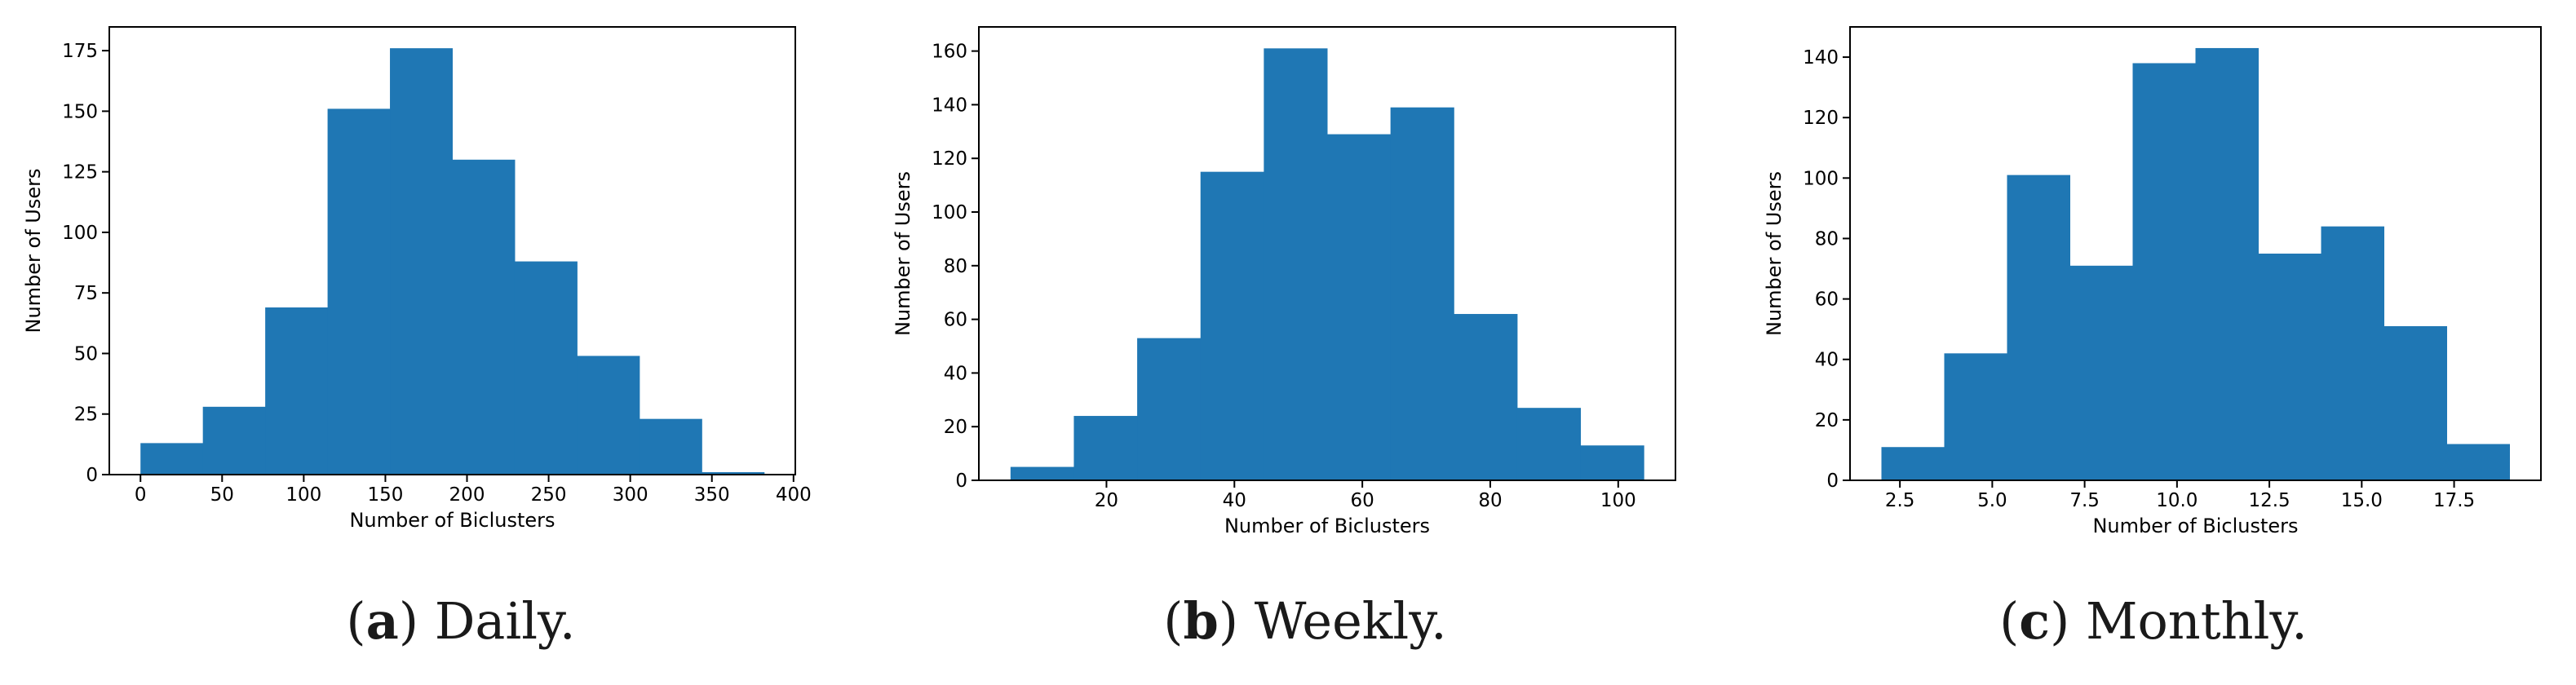  Describe the element at coordinates (86, 415) in the screenshot. I see `y-tick-label: 25` at that location.